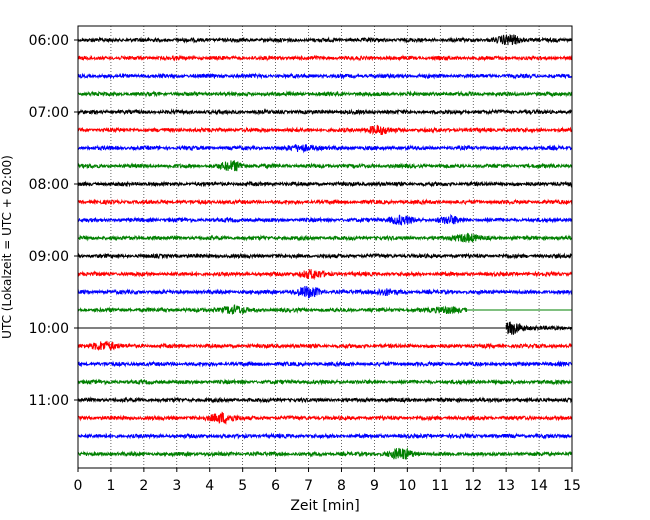 The height and width of the screenshot is (520, 650). I want to click on x-tick-label: 15, so click(572, 486).